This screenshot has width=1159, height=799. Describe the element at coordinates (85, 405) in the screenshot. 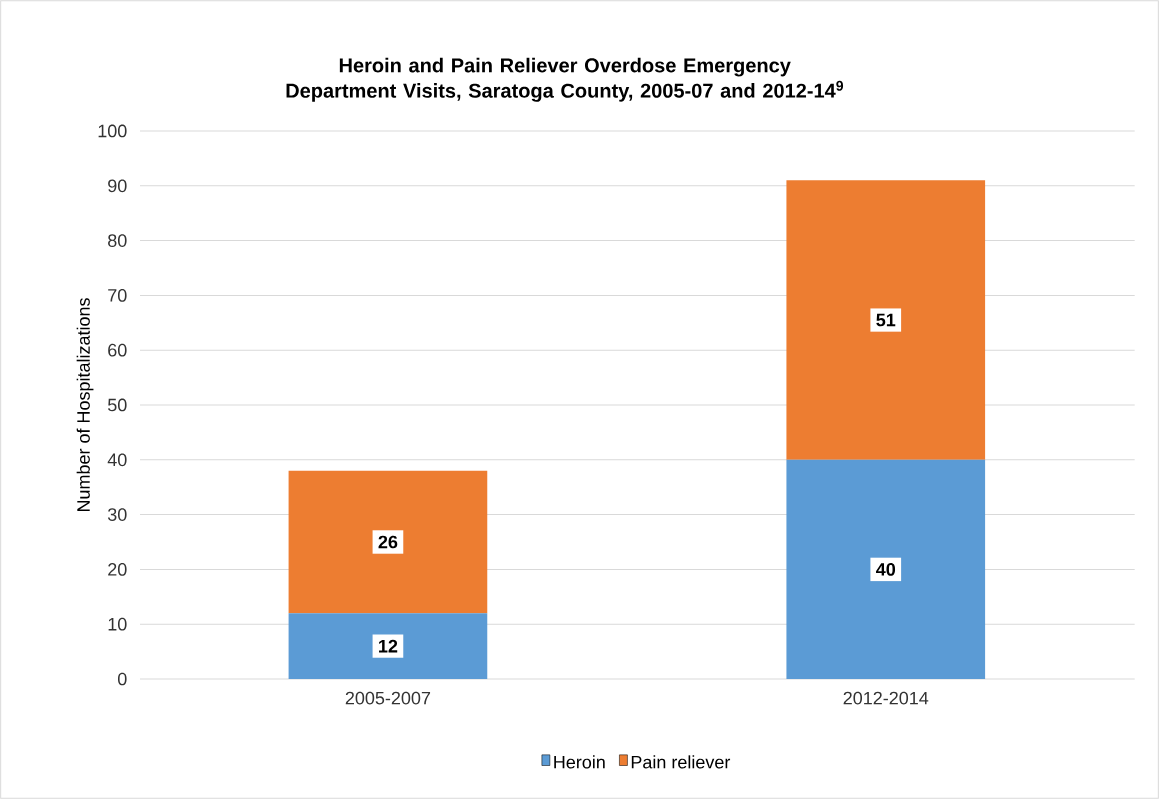

I see `y-axis-title: Number of Hospitalizations` at that location.